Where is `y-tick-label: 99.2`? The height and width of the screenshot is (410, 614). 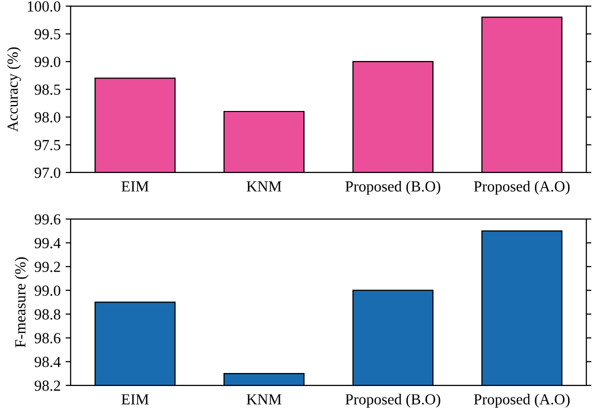
y-tick-label: 99.2 is located at coordinates (47, 267).